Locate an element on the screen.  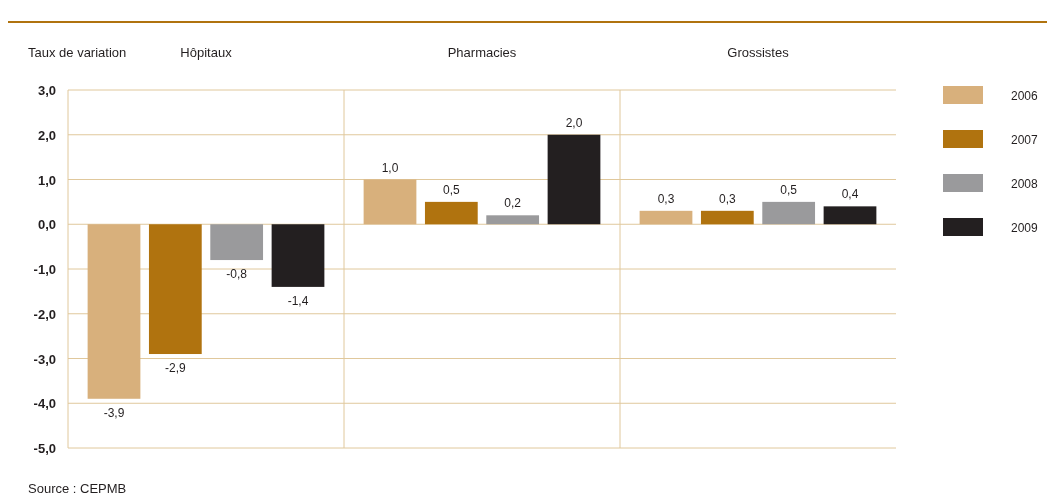
y-tick-label: -5,0 is located at coordinates (44, 448).